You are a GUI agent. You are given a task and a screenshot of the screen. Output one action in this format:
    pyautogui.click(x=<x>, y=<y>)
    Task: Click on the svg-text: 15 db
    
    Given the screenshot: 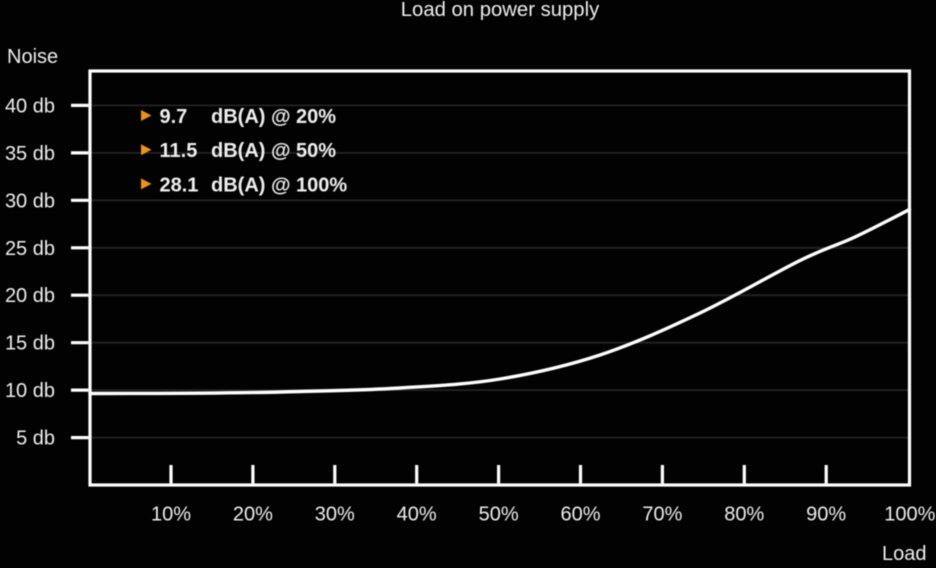 What is the action you would take?
    pyautogui.click(x=30, y=344)
    